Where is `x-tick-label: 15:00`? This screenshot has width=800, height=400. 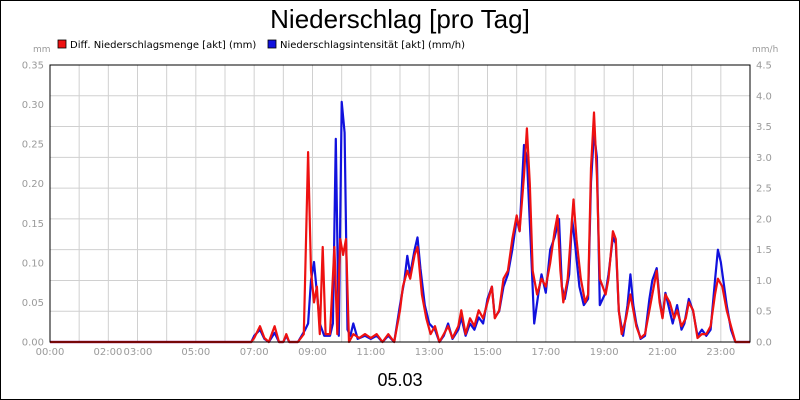 x-tick-label: 15:00 is located at coordinates (487, 352).